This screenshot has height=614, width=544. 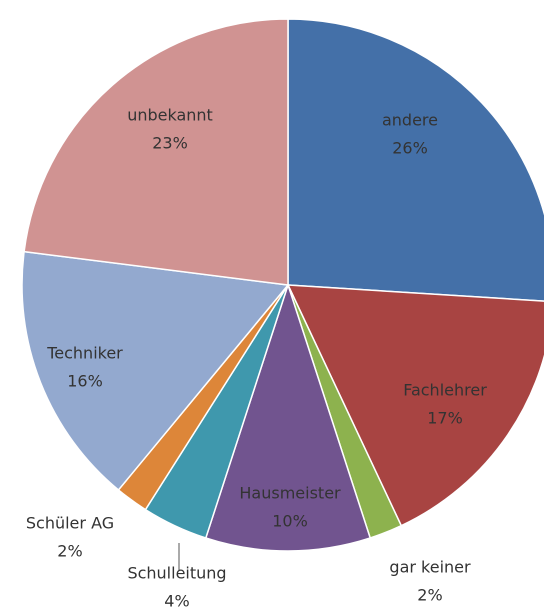 I want to click on slice-label: Fachlehrer, so click(x=445, y=390).